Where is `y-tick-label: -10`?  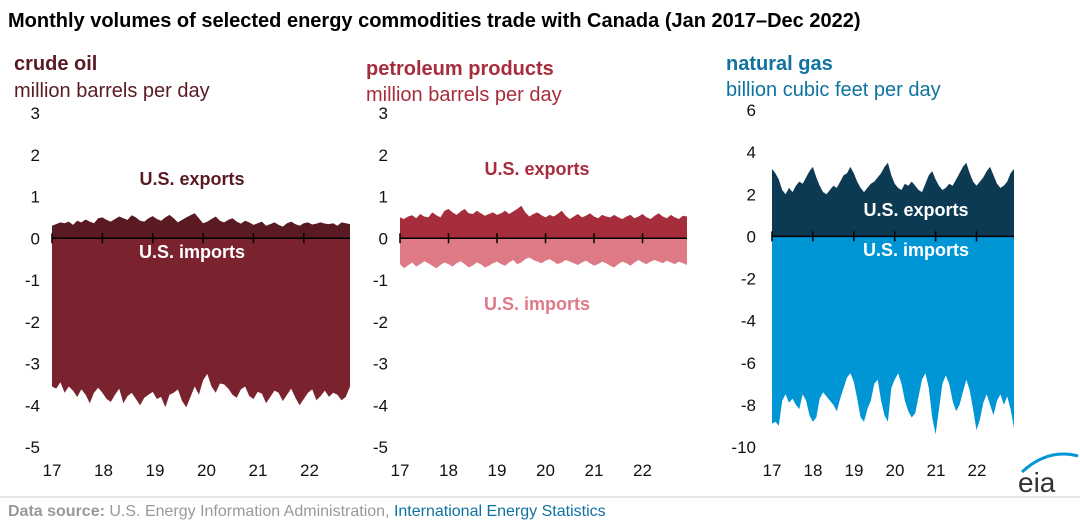 y-tick-label: -10 is located at coordinates (743, 447).